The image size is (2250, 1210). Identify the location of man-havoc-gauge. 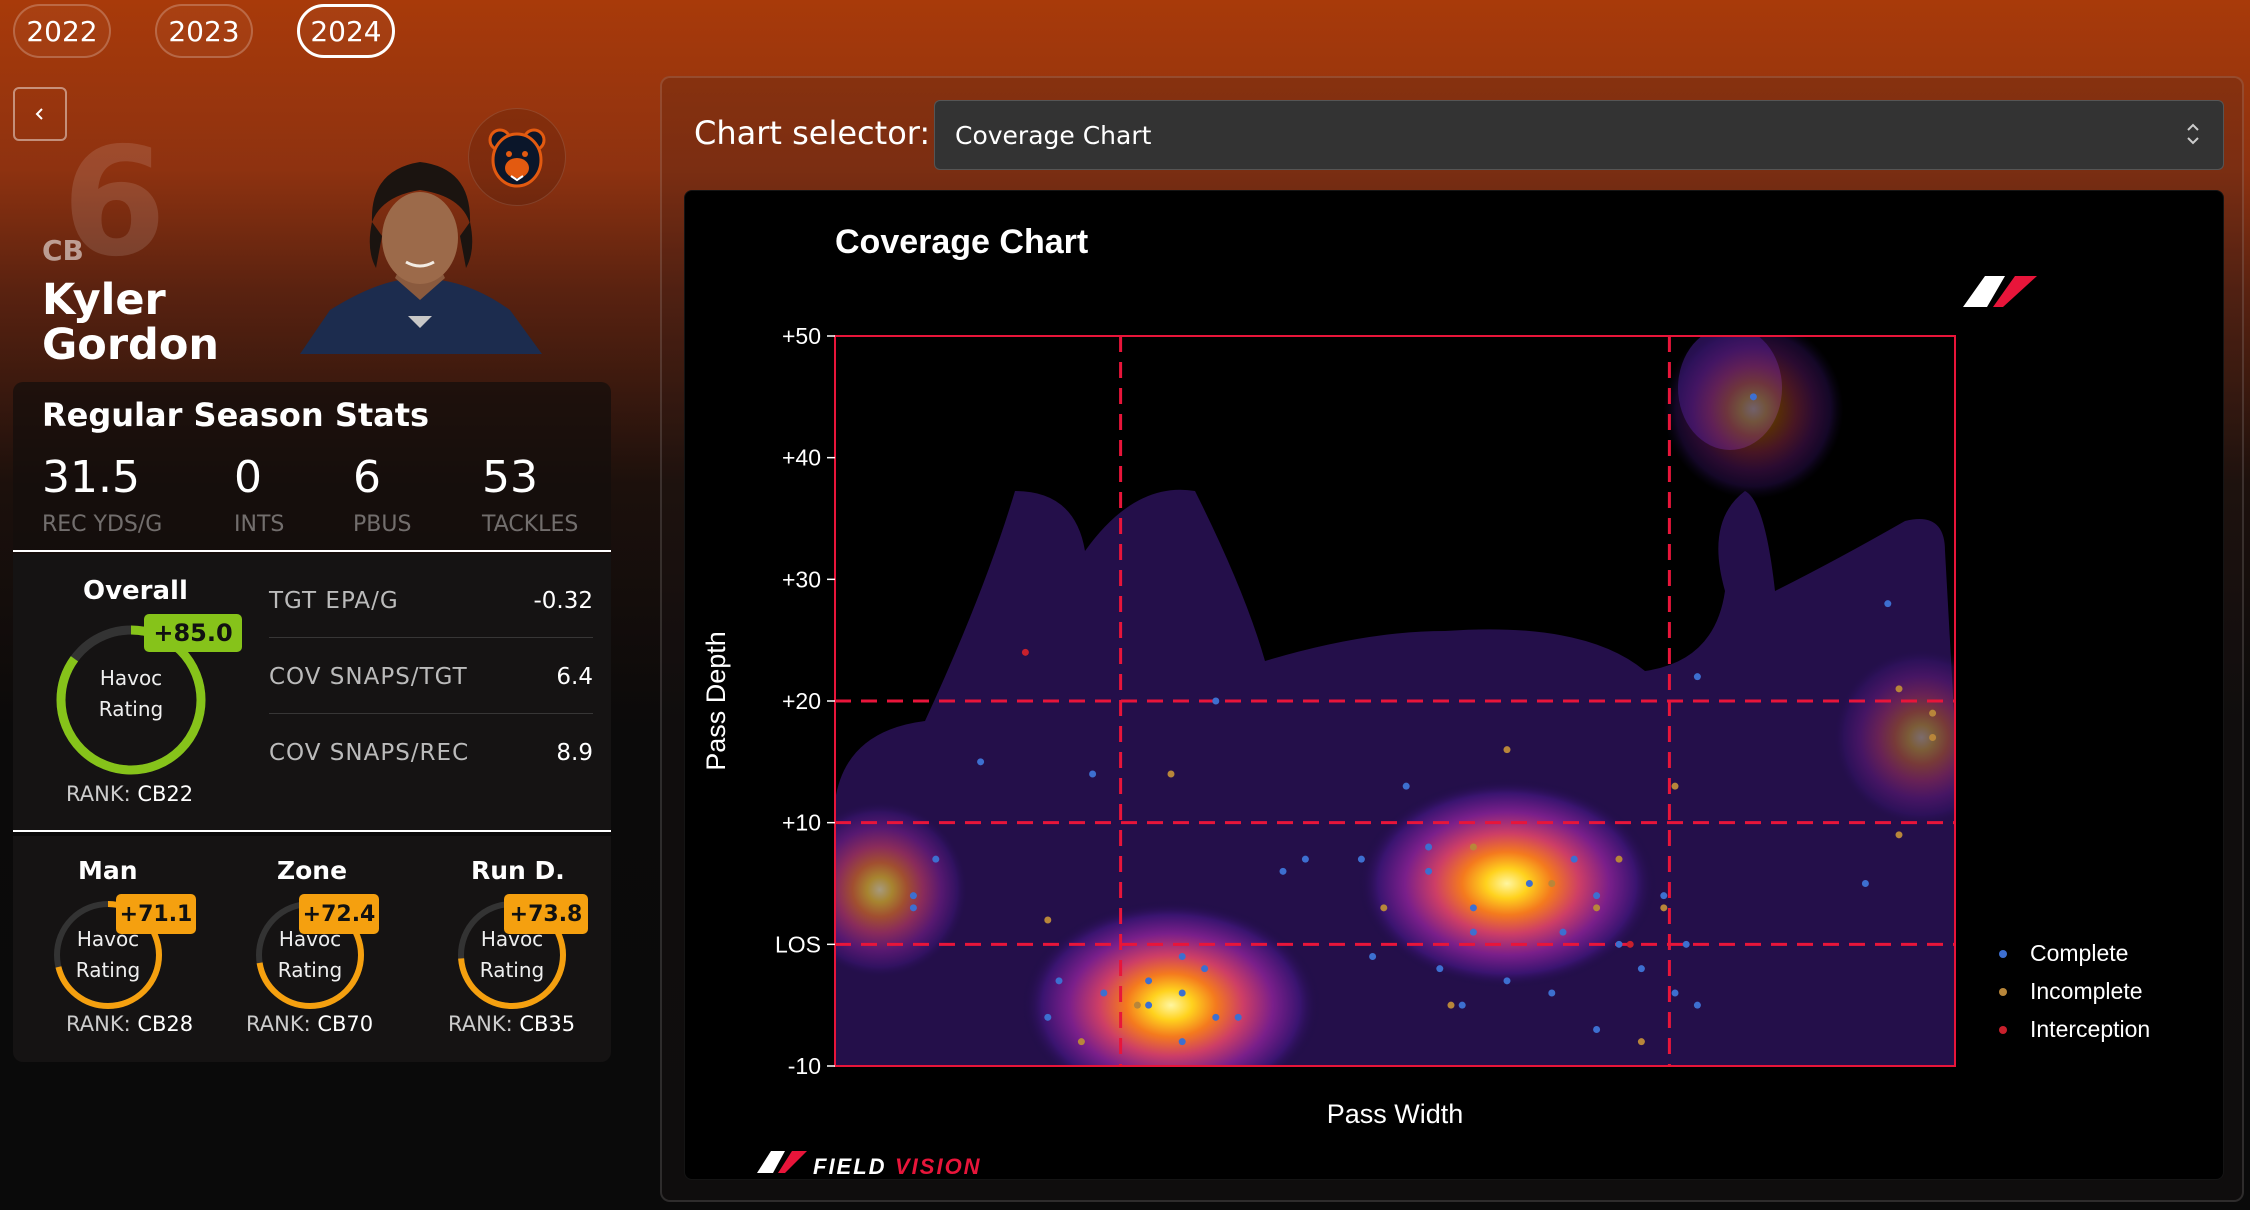
(108, 955).